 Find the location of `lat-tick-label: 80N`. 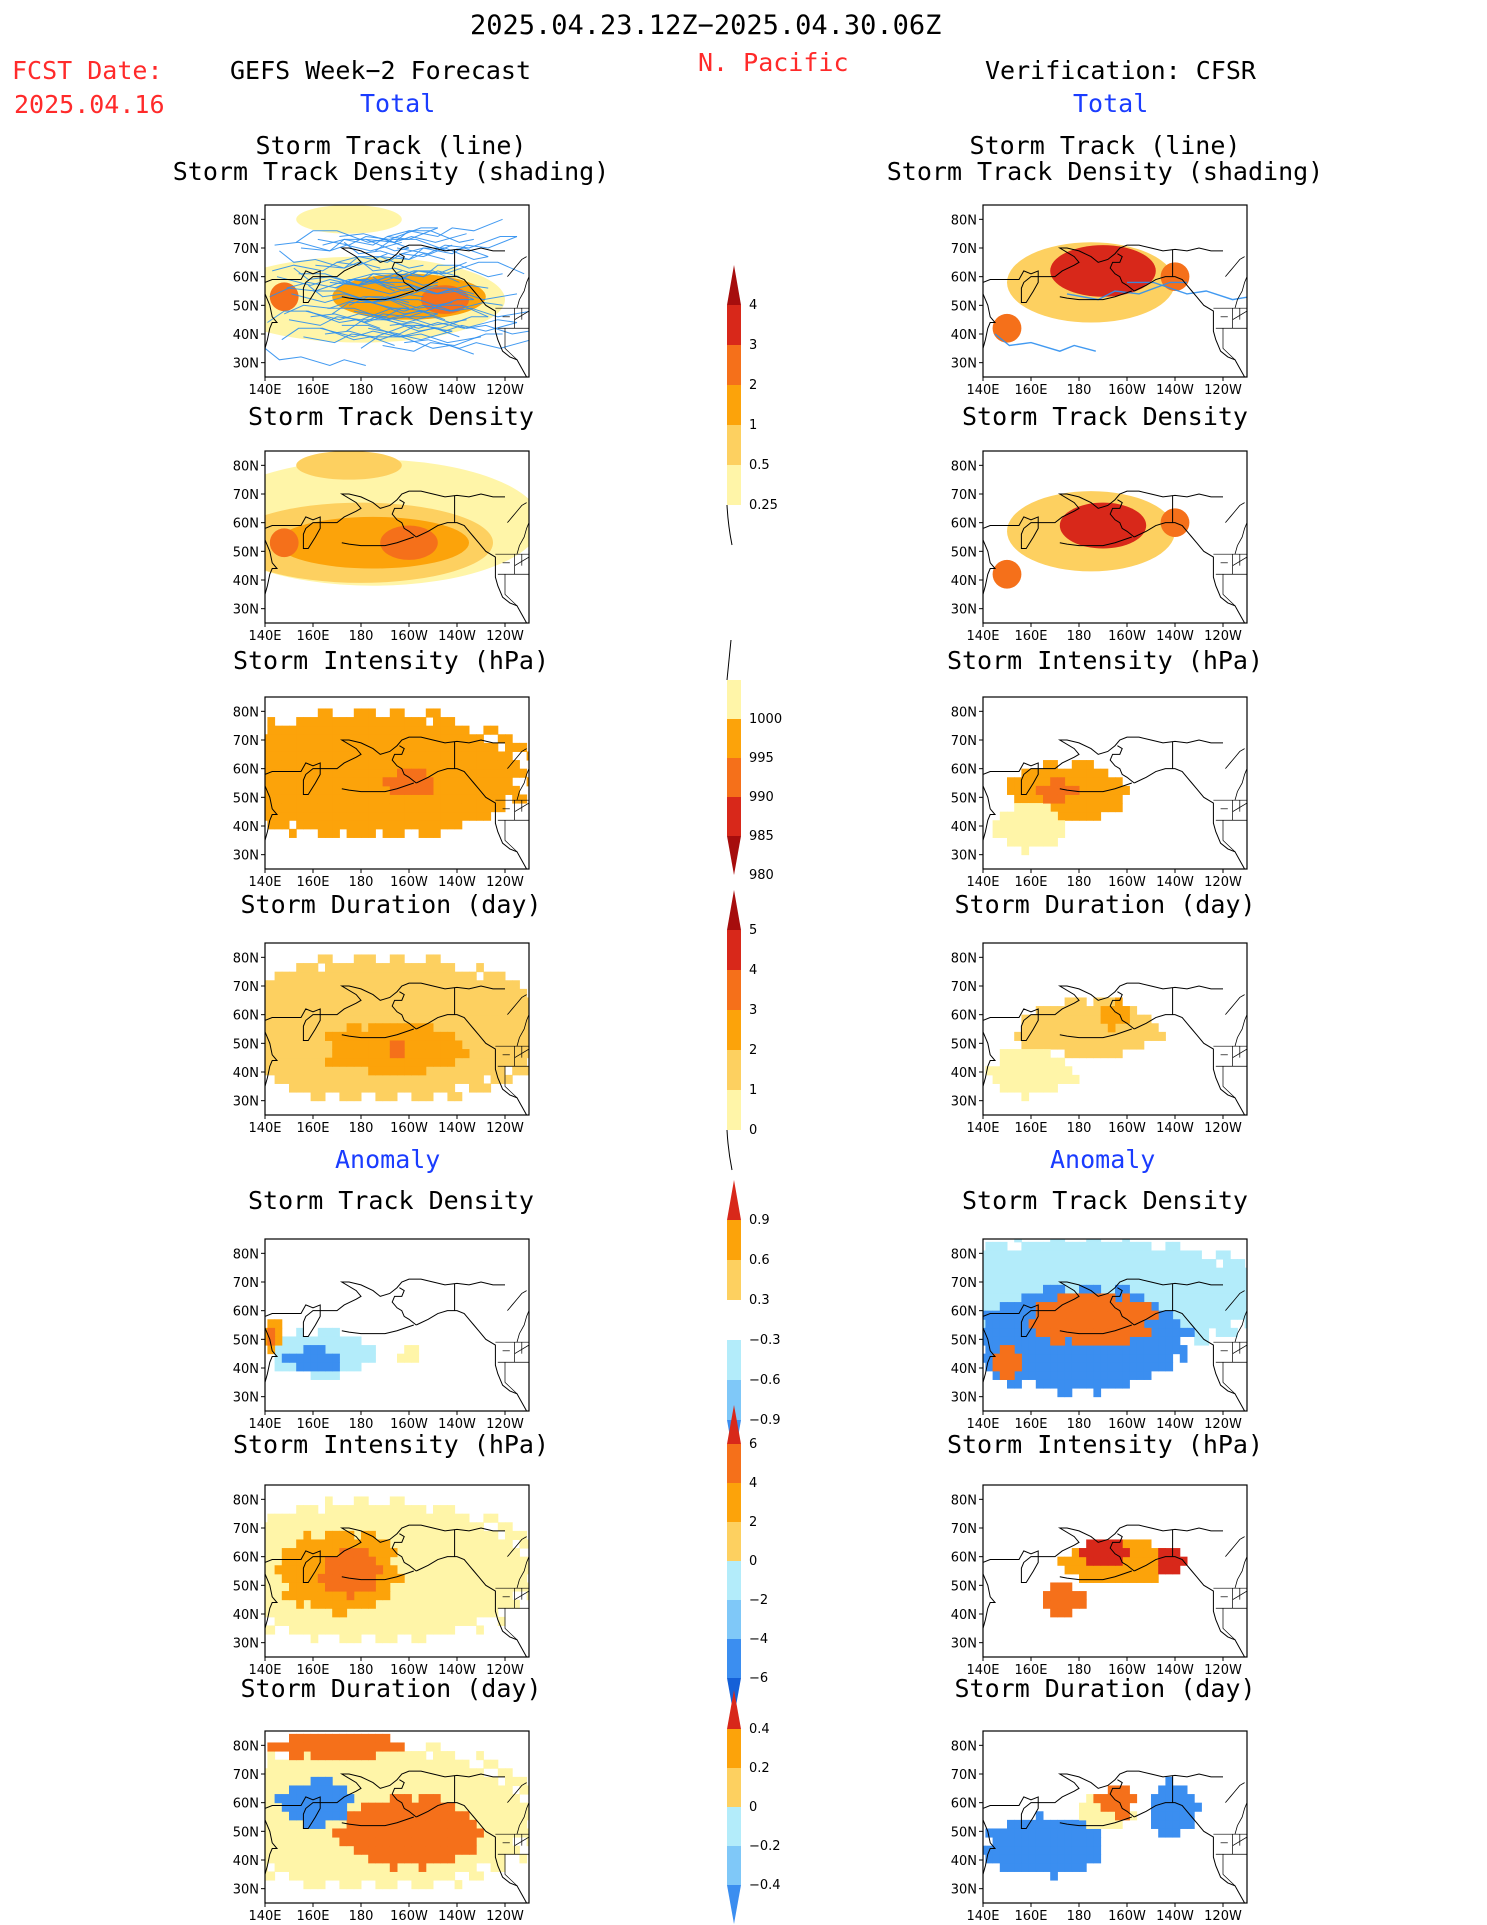

lat-tick-label: 80N is located at coordinates (246, 1254).